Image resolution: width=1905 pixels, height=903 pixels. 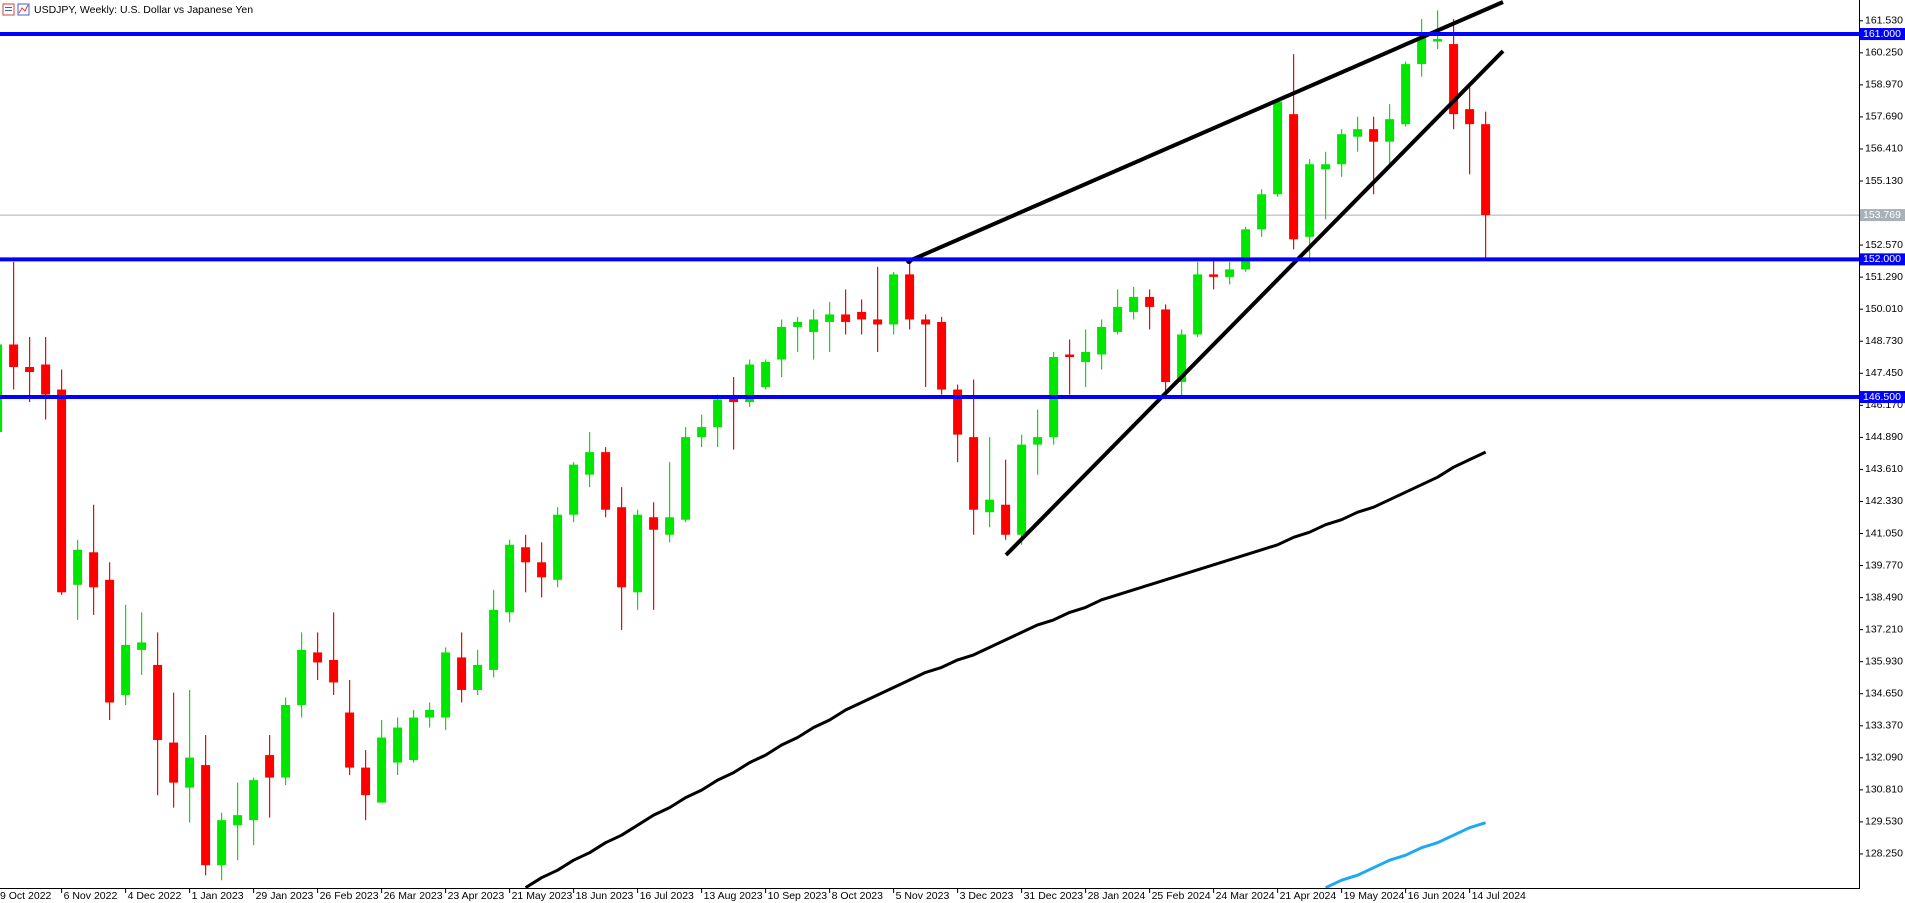 What do you see at coordinates (26, 896) in the screenshot?
I see `x-tick-label: 9 Oct 2022` at bounding box center [26, 896].